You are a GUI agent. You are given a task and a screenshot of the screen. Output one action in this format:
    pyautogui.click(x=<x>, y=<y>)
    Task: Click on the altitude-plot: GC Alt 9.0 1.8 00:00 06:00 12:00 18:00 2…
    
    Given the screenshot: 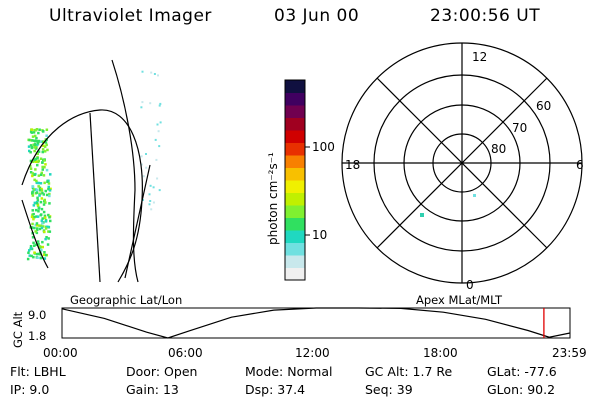 What is the action you would take?
    pyautogui.click(x=299, y=333)
    